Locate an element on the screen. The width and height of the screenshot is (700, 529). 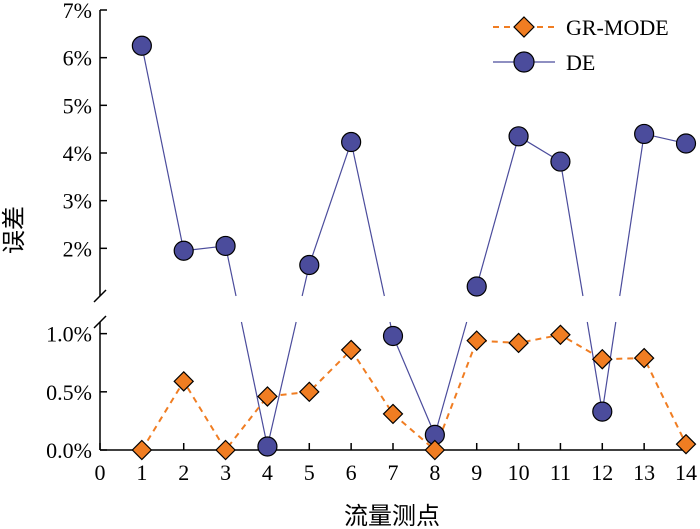
y-tick-label: 7% is located at coordinates (77, 11).